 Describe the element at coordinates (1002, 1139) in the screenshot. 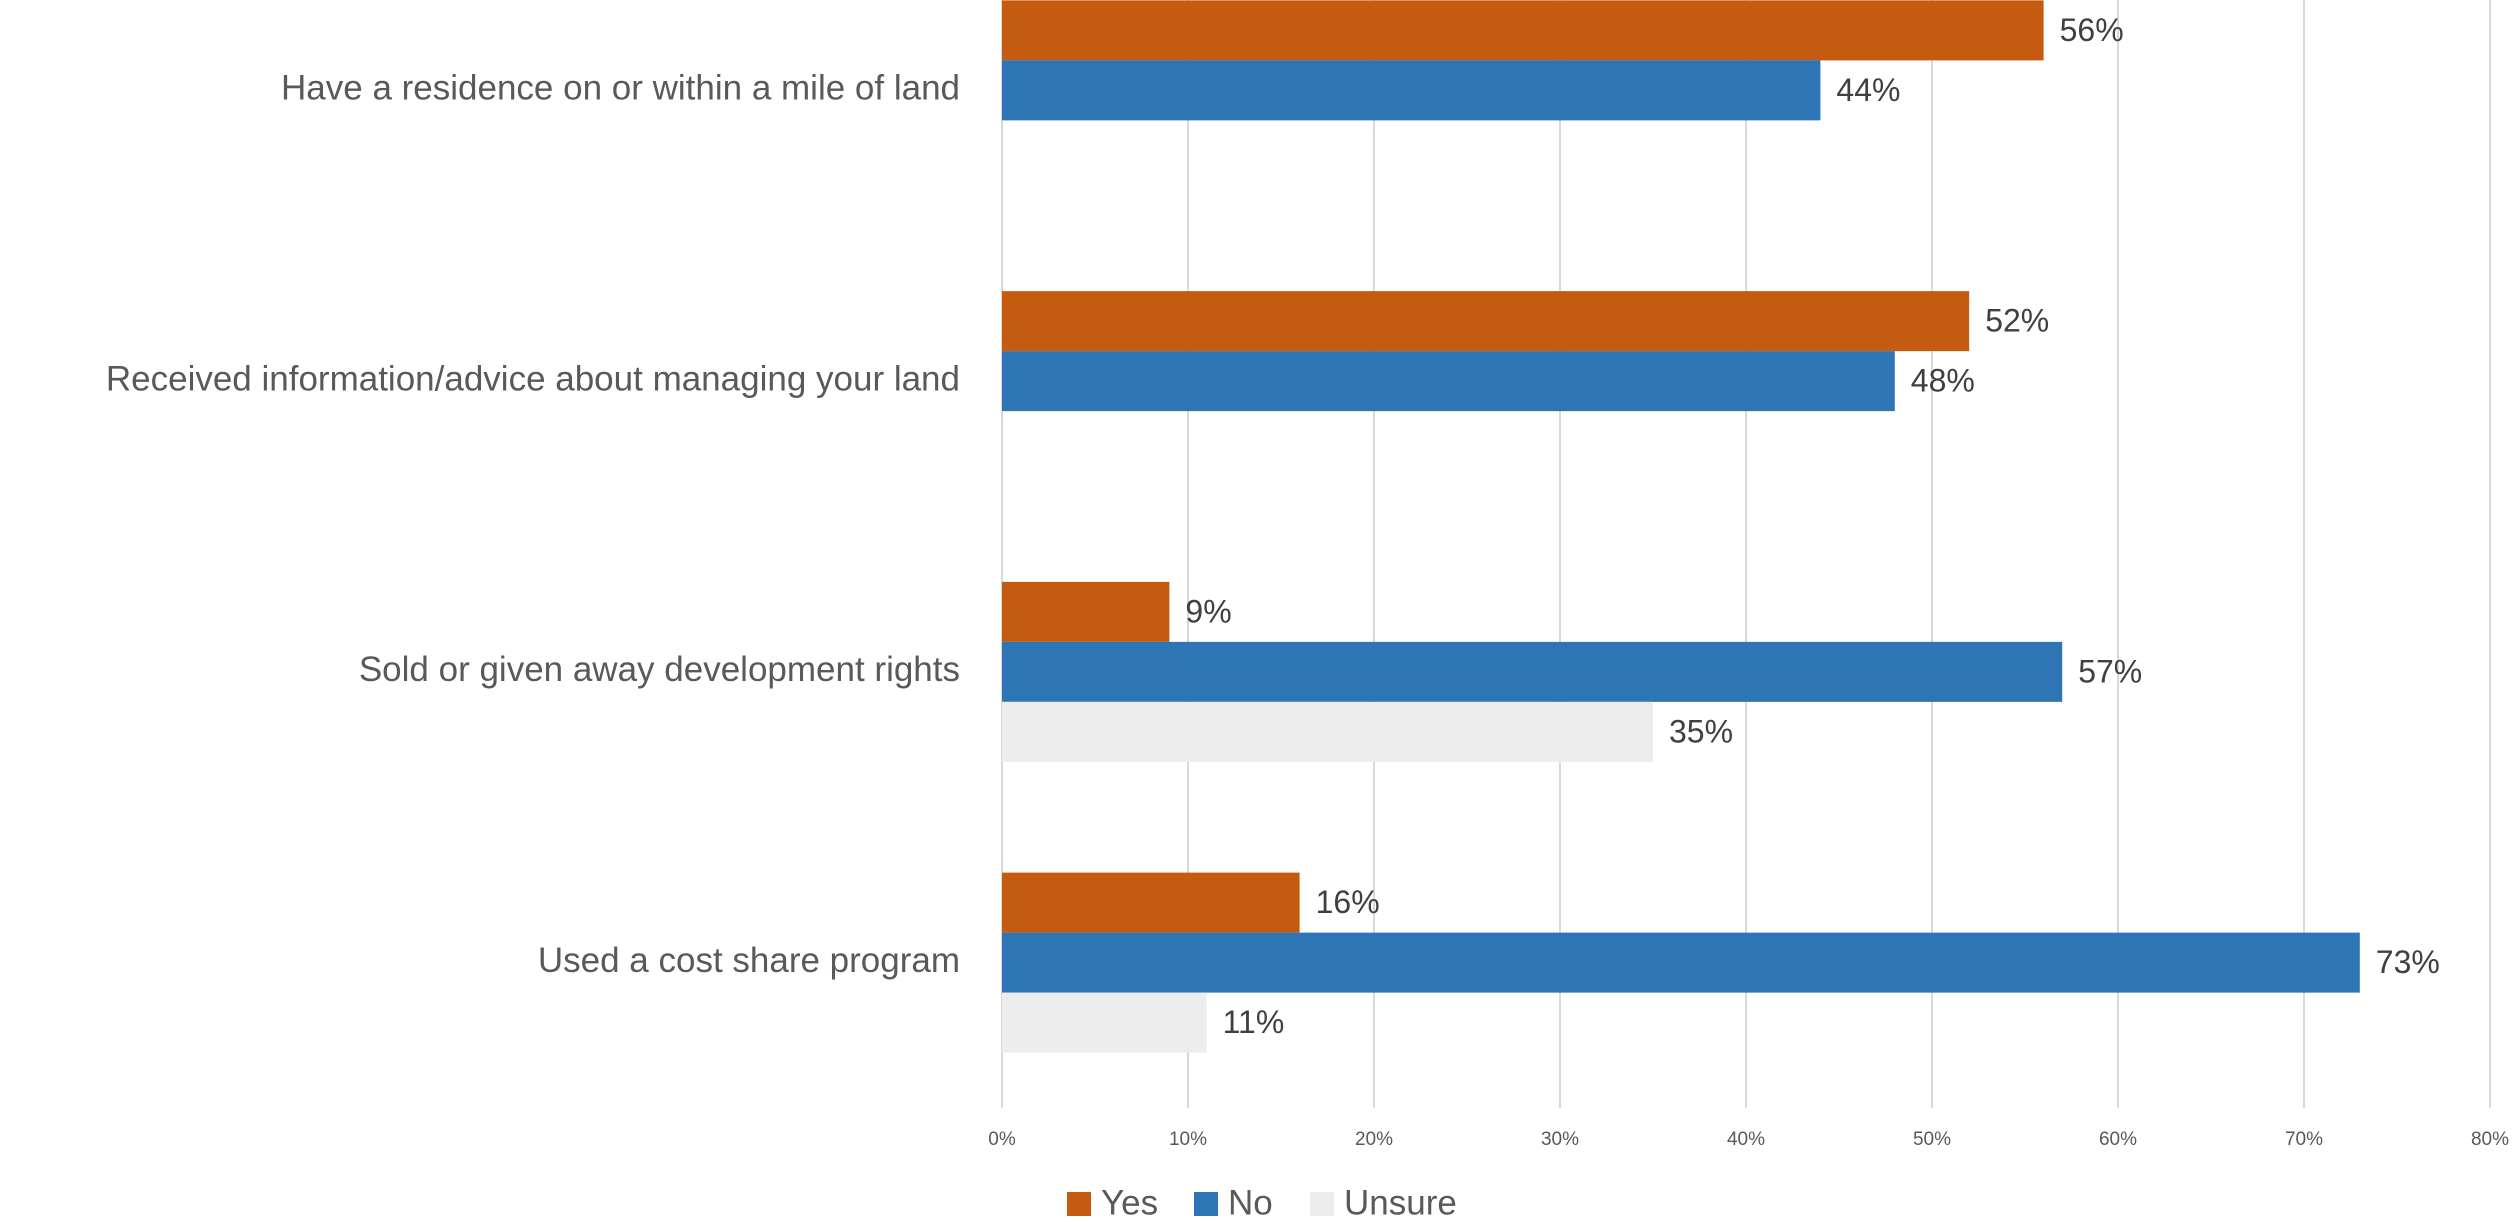

I see `x-tick-label: 0%` at that location.